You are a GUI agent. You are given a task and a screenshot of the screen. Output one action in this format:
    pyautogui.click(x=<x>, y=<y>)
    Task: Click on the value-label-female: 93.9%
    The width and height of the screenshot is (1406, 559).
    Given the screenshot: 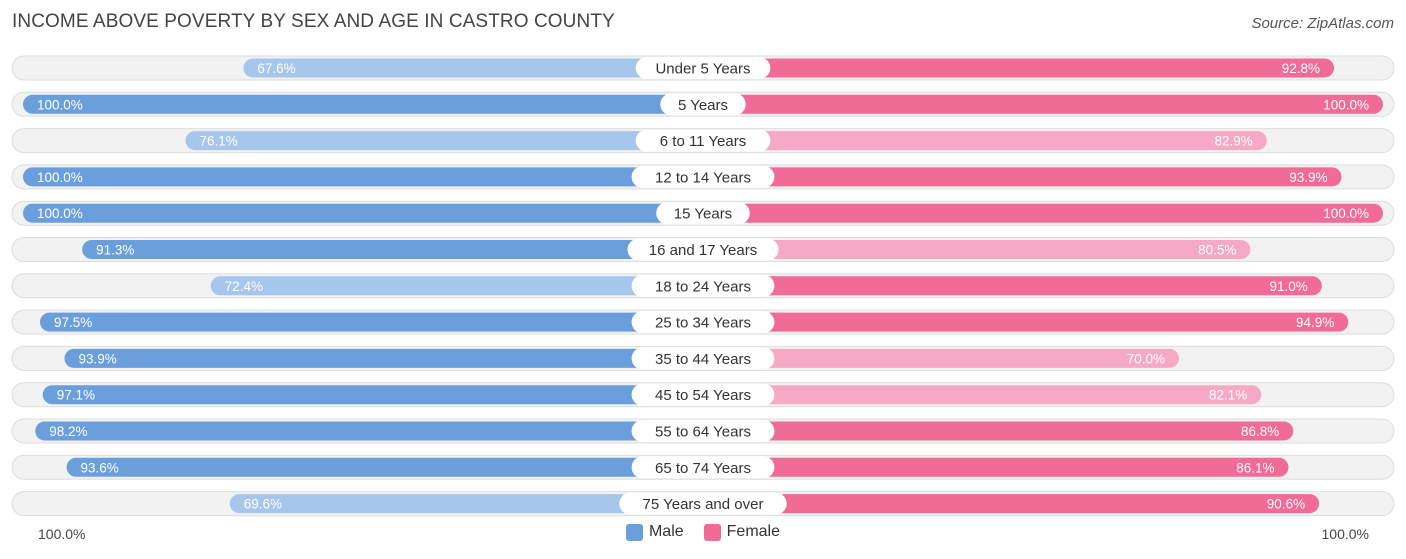 What is the action you would take?
    pyautogui.click(x=1308, y=177)
    